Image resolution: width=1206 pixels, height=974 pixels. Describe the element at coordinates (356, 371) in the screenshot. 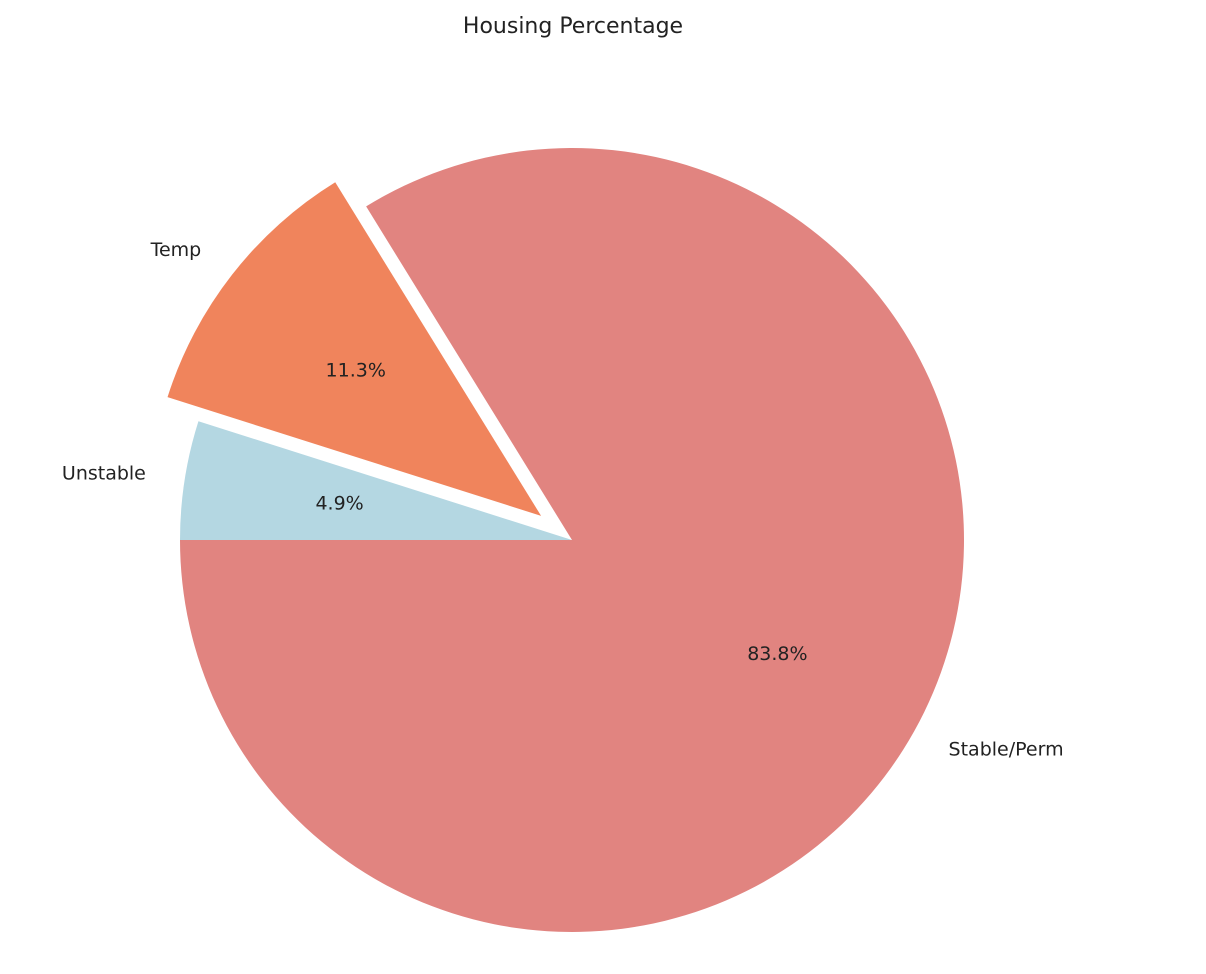

I see `pct-label-temp: 11.3%` at that location.